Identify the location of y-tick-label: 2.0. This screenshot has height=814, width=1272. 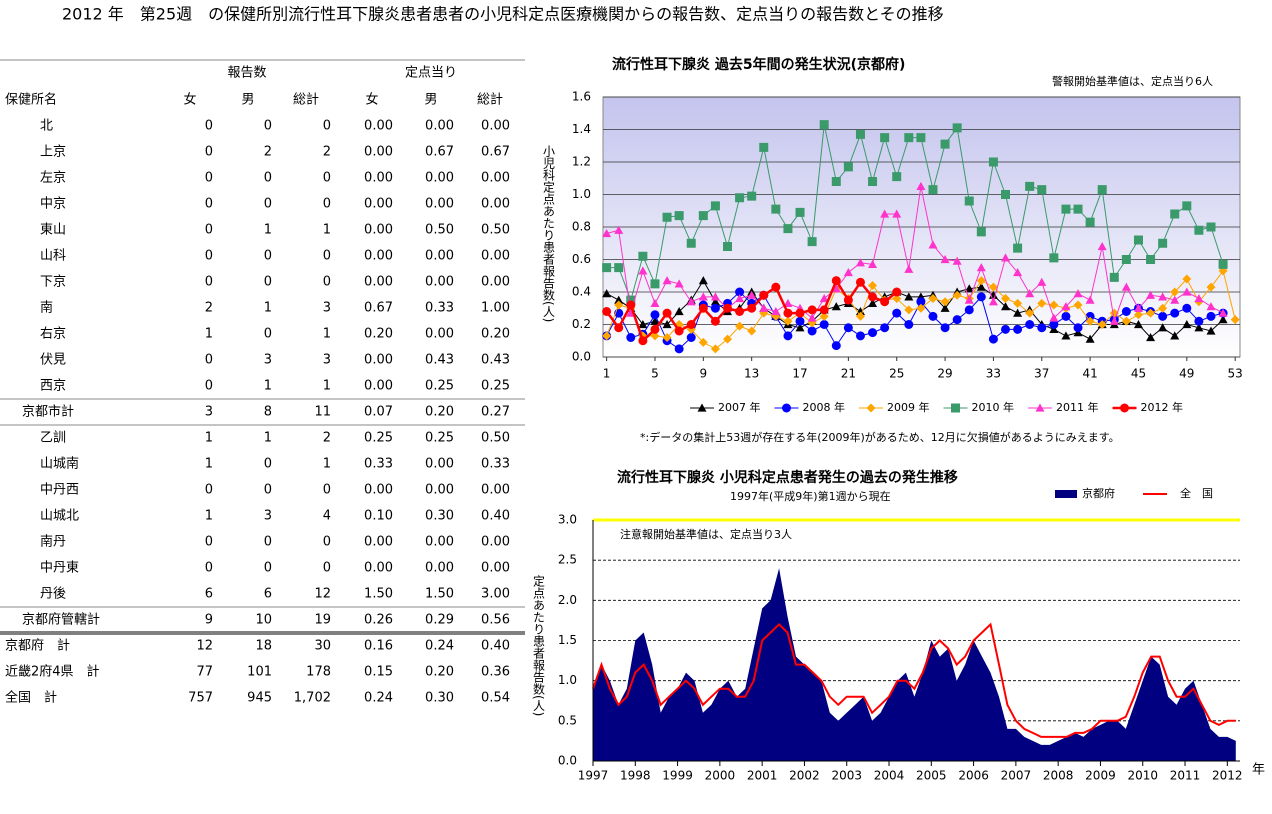
(567, 600).